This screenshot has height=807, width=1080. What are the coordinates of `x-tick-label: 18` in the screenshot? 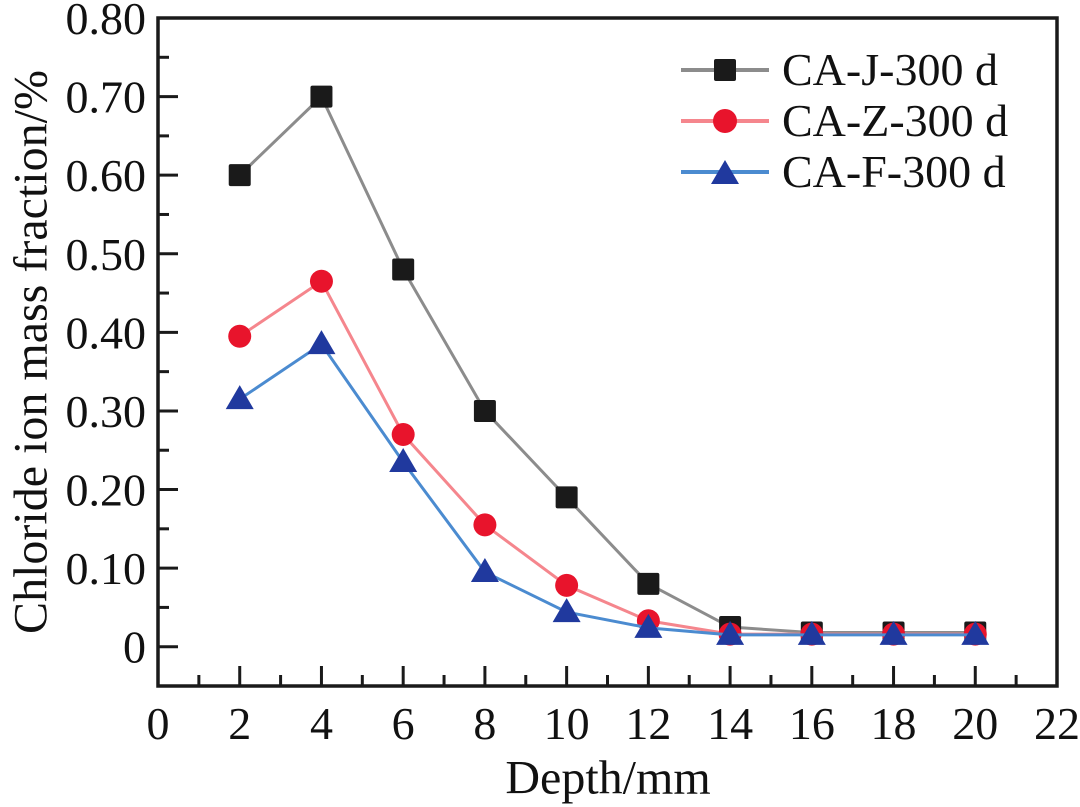 It's located at (894, 723).